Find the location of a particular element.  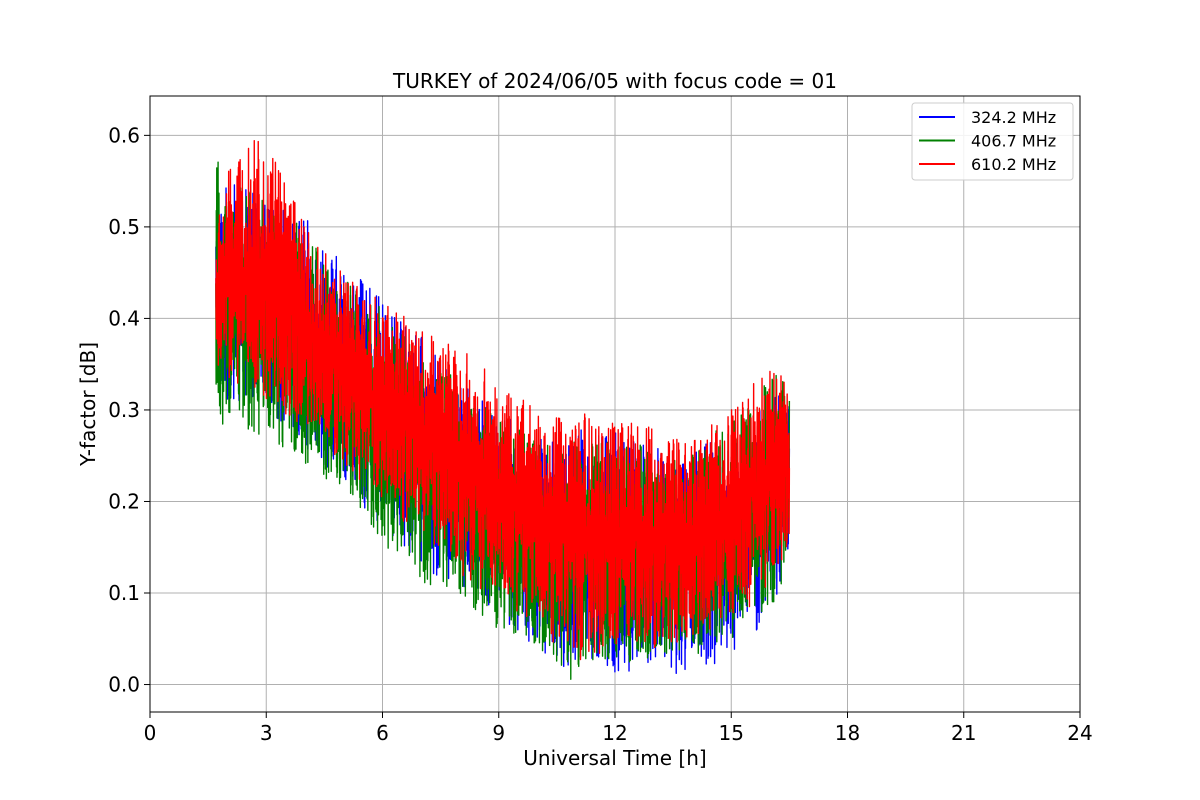

legend: 324.2 MHz 406.7 MHz 610.2 MHz is located at coordinates (992, 141).